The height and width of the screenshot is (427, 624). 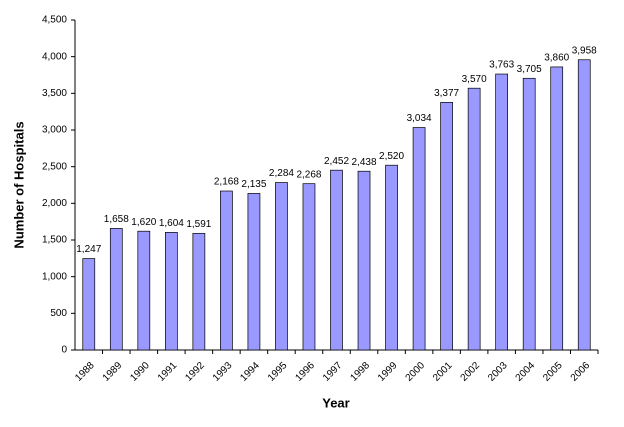 What do you see at coordinates (335, 402) in the screenshot?
I see `x-axis-title: Year` at bounding box center [335, 402].